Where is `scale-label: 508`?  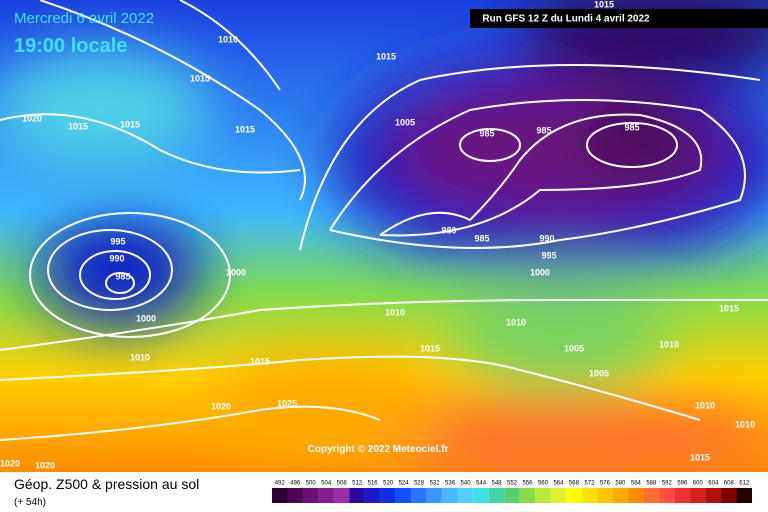
scale-label: 508 is located at coordinates (342, 484).